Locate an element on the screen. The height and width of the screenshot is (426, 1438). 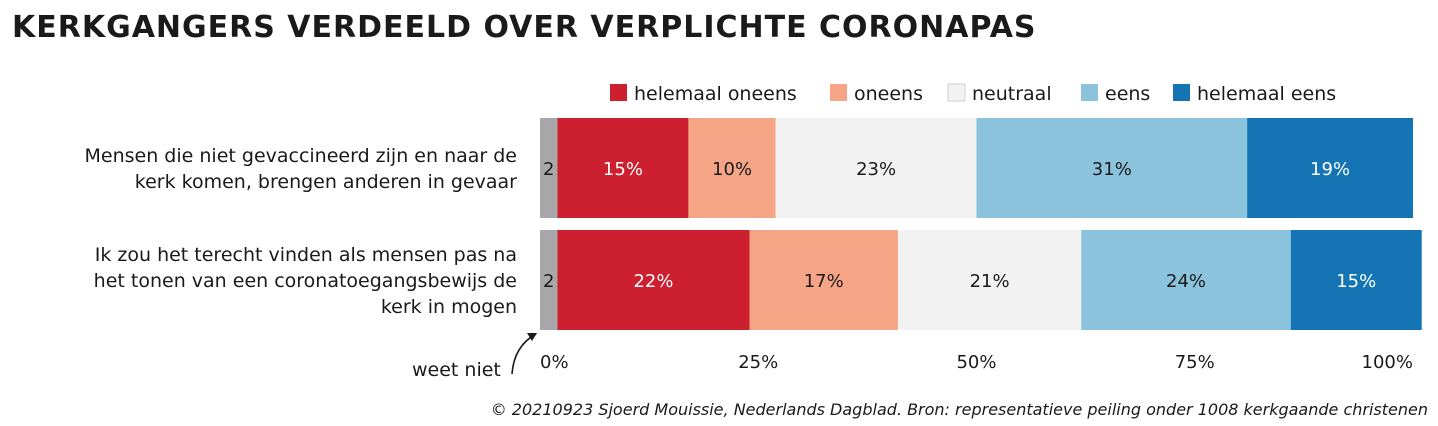
x-axis-ticks: 0% 25% 50% 75% 100% is located at coordinates (976, 362).